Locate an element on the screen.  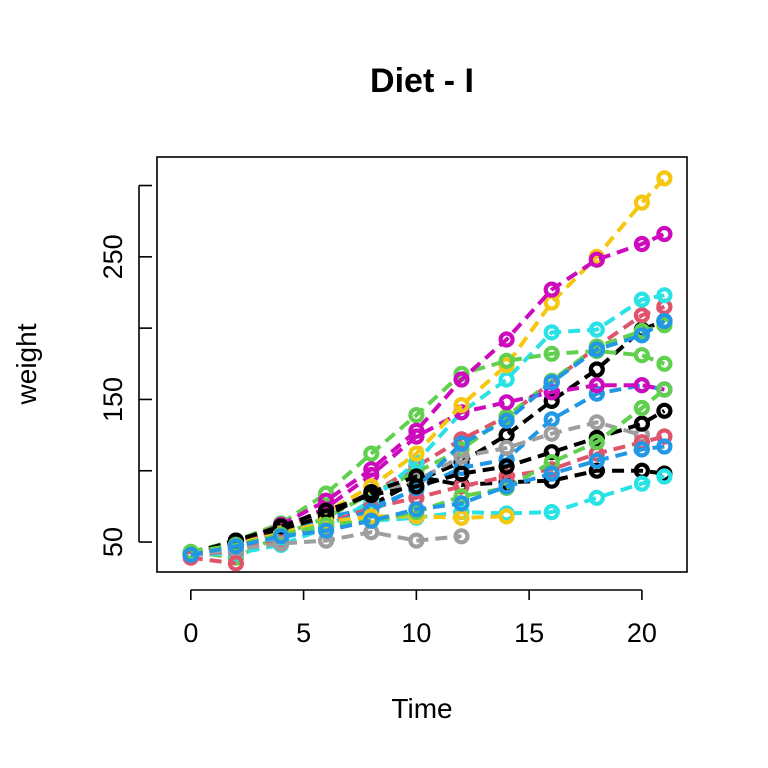
y-tick-label: 150 is located at coordinates (113, 399).